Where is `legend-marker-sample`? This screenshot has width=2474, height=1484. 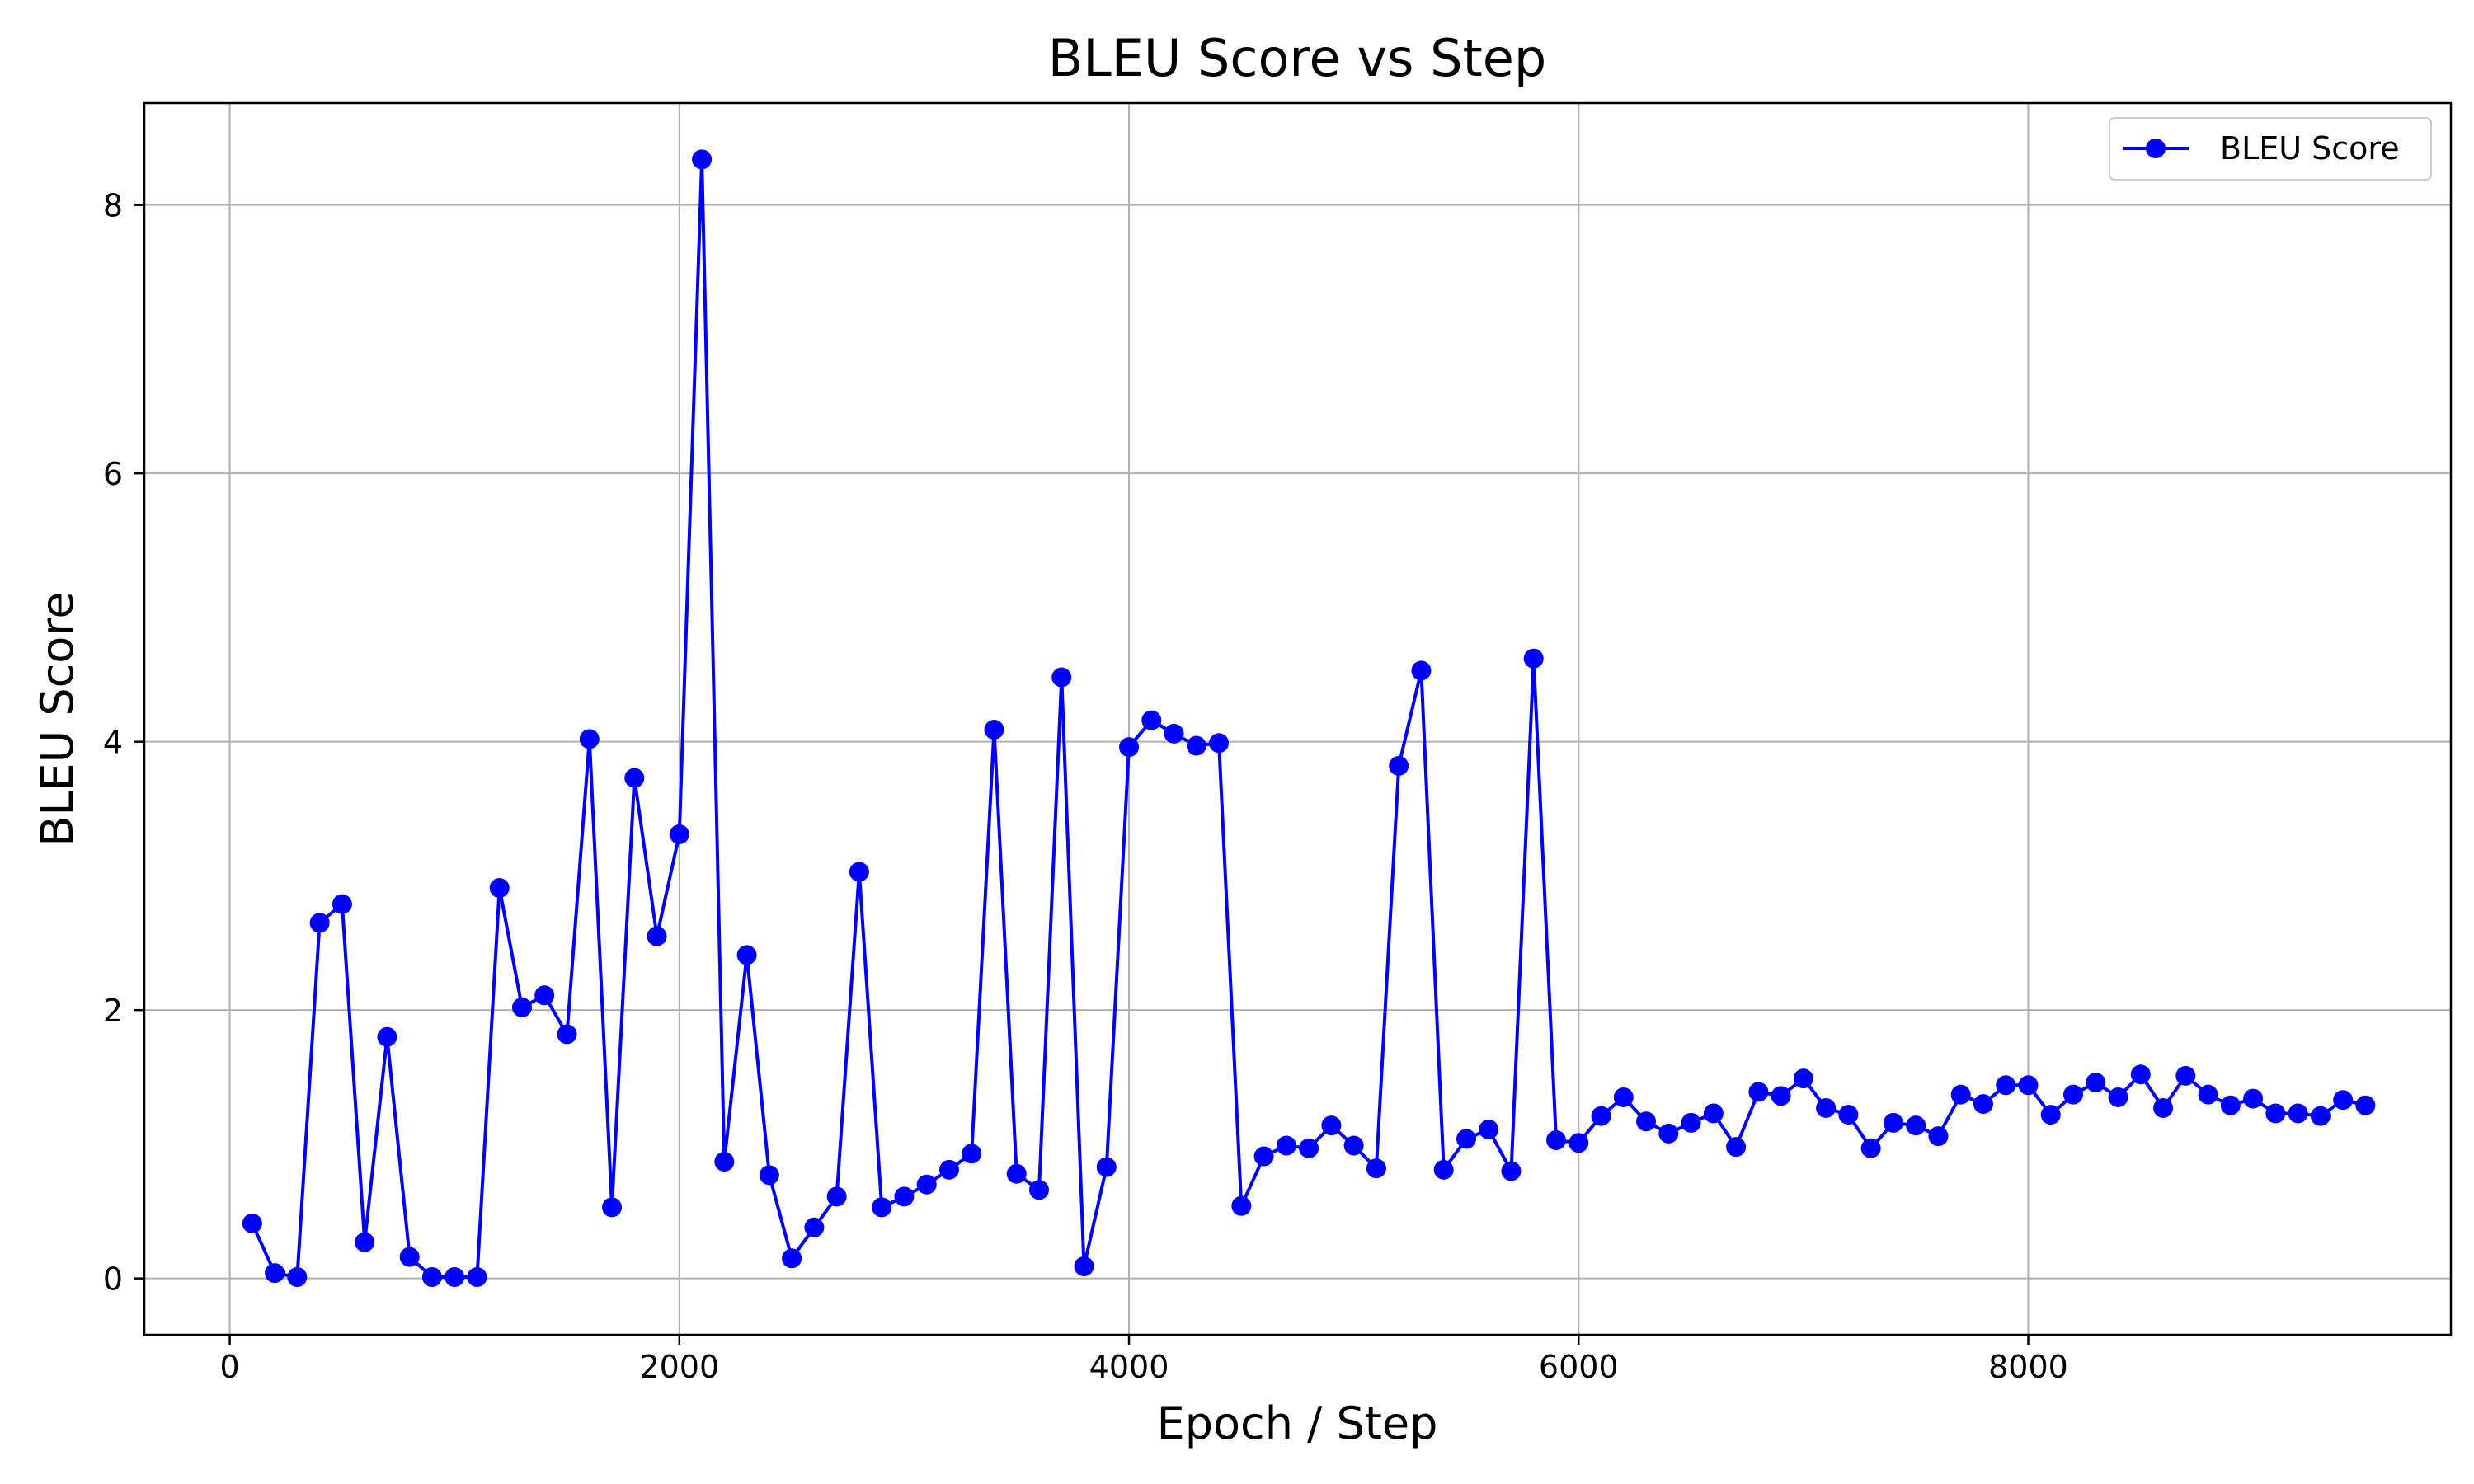 legend-marker-sample is located at coordinates (2156, 148).